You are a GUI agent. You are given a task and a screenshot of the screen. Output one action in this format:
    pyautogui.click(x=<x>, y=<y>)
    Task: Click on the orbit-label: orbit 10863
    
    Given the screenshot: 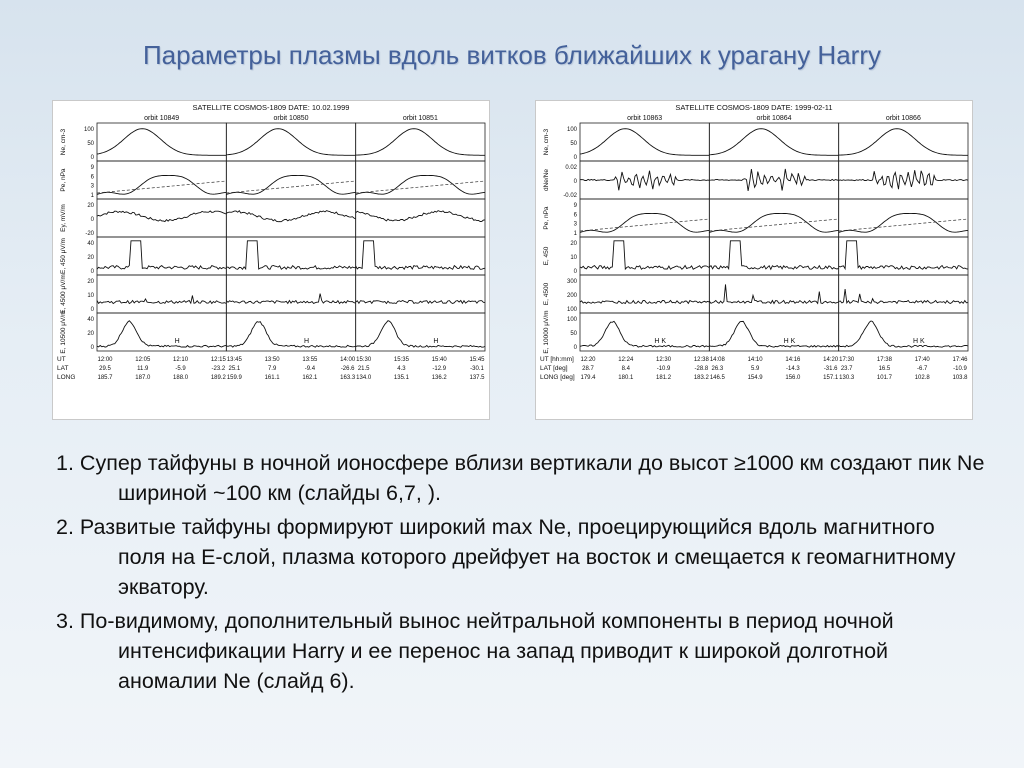 What is the action you would take?
    pyautogui.click(x=644, y=118)
    